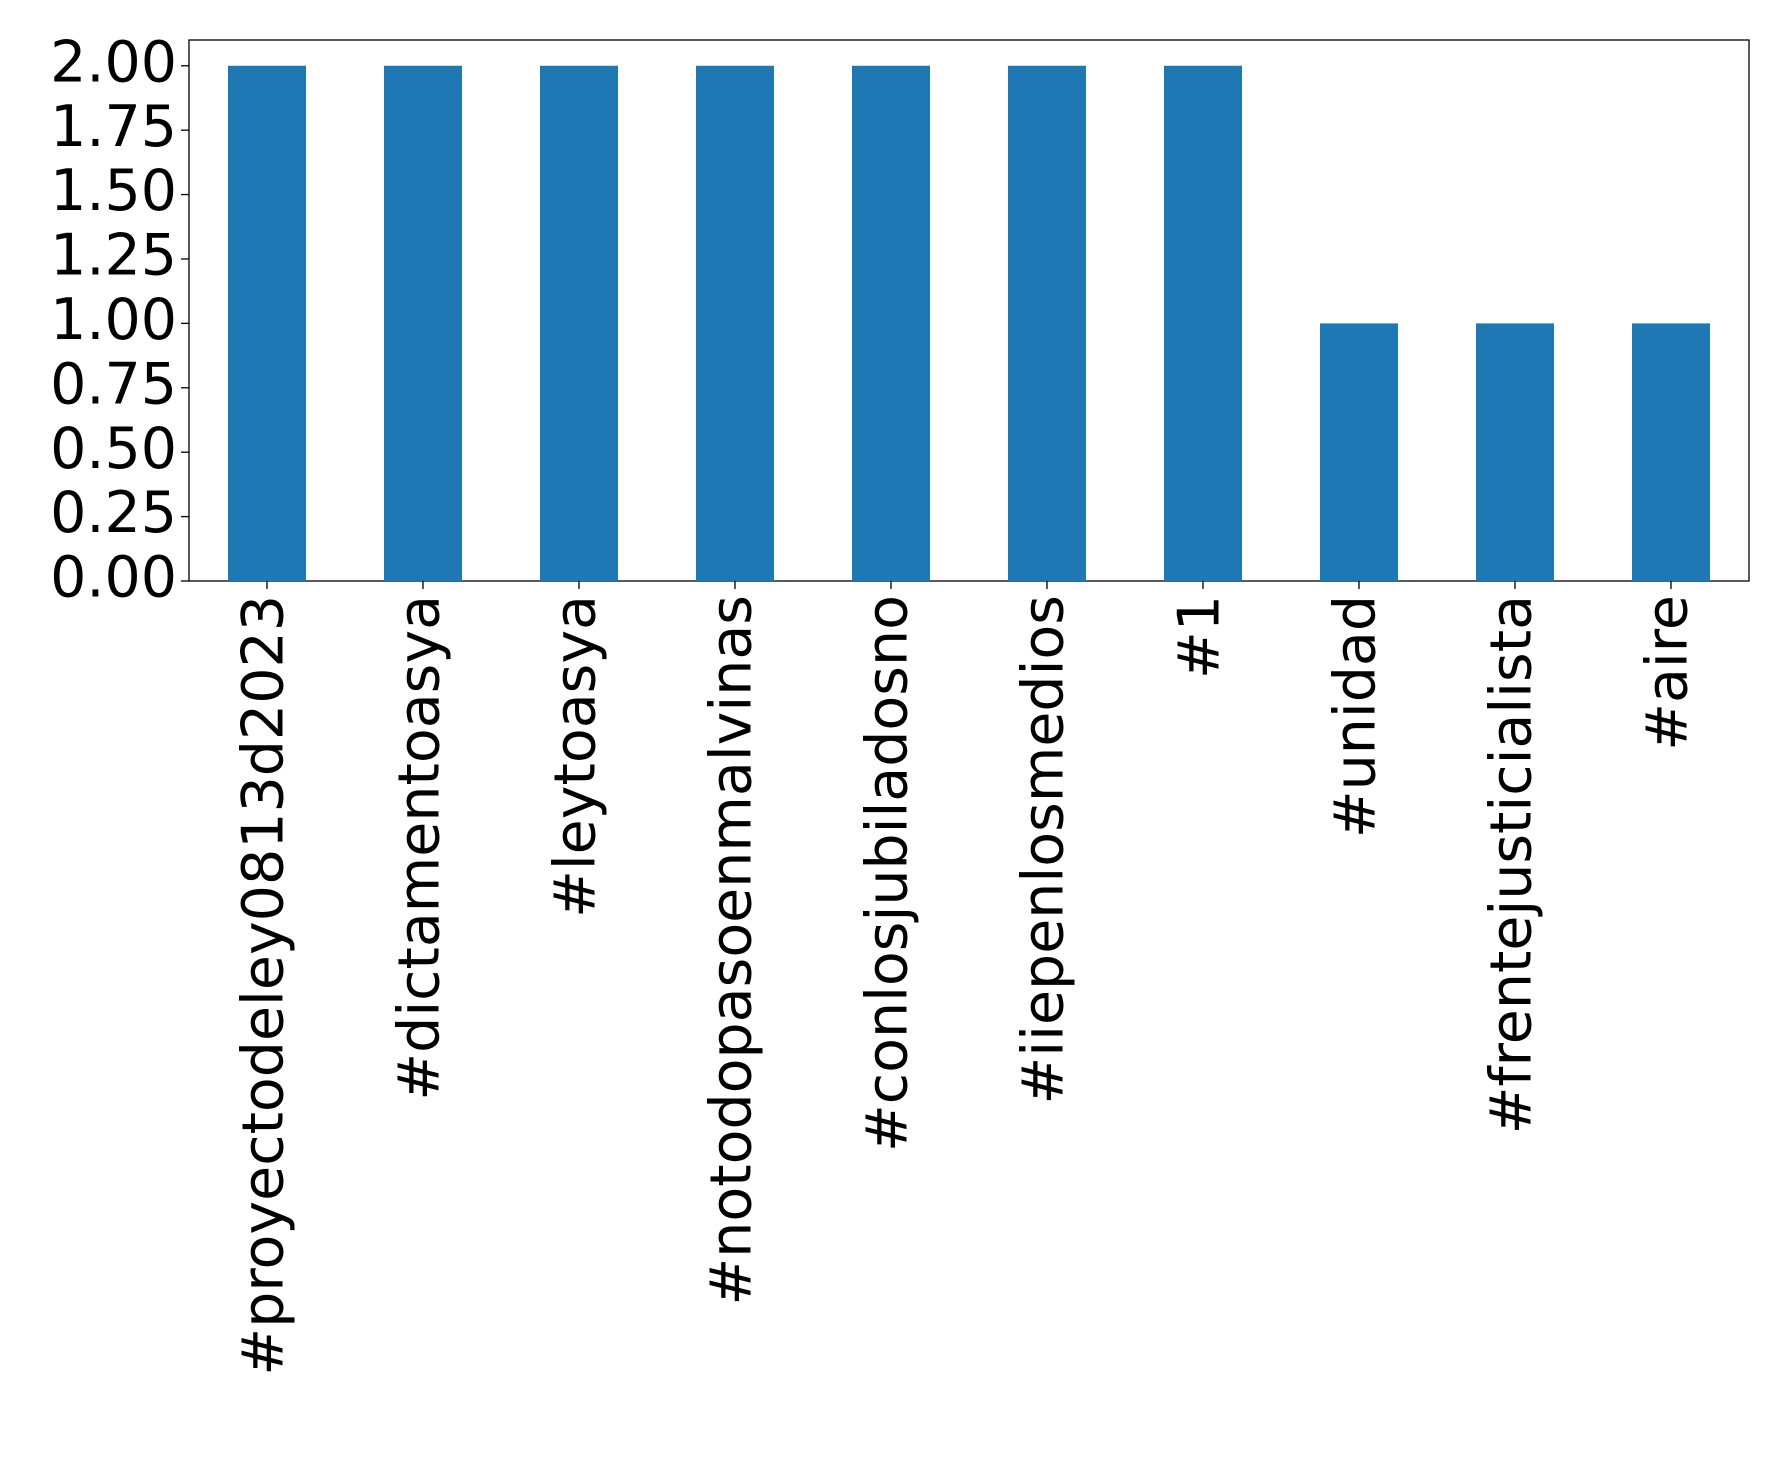 The image size is (1778, 1484). What do you see at coordinates (1668, 673) in the screenshot?
I see `x-tick-label: #aire` at bounding box center [1668, 673].